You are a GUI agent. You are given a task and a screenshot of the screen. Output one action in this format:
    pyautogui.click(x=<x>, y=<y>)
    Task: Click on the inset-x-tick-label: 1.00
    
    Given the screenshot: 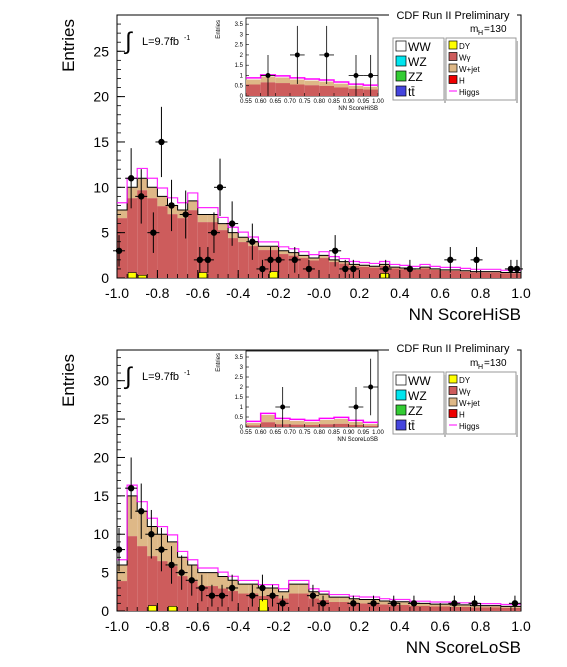 What is the action you would take?
    pyautogui.click(x=378, y=102)
    